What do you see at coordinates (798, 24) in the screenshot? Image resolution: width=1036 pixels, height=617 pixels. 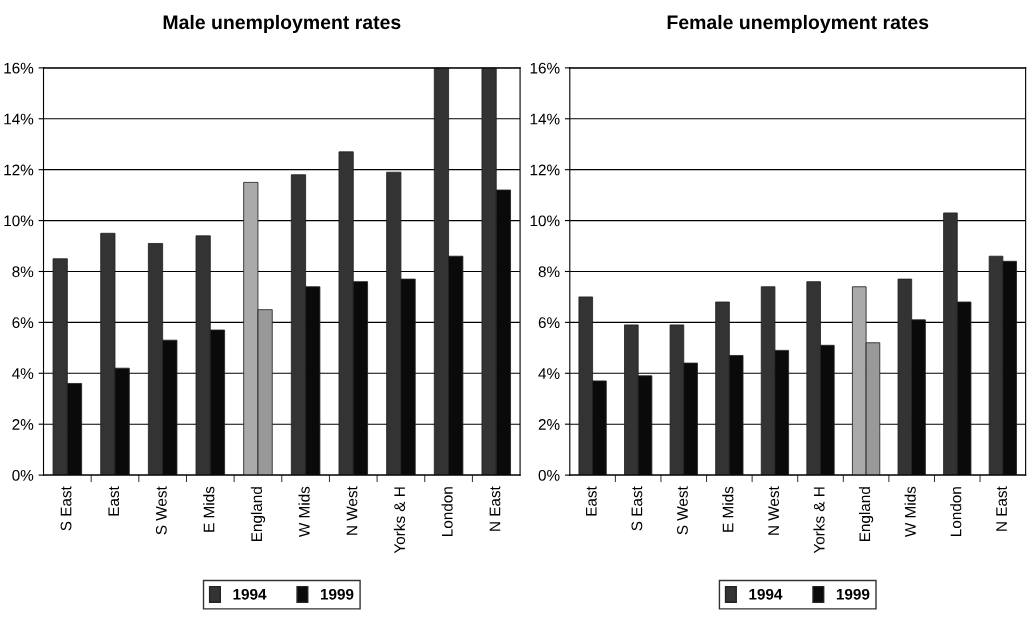 I see `chart-title: Female unemployment rates` at bounding box center [798, 24].